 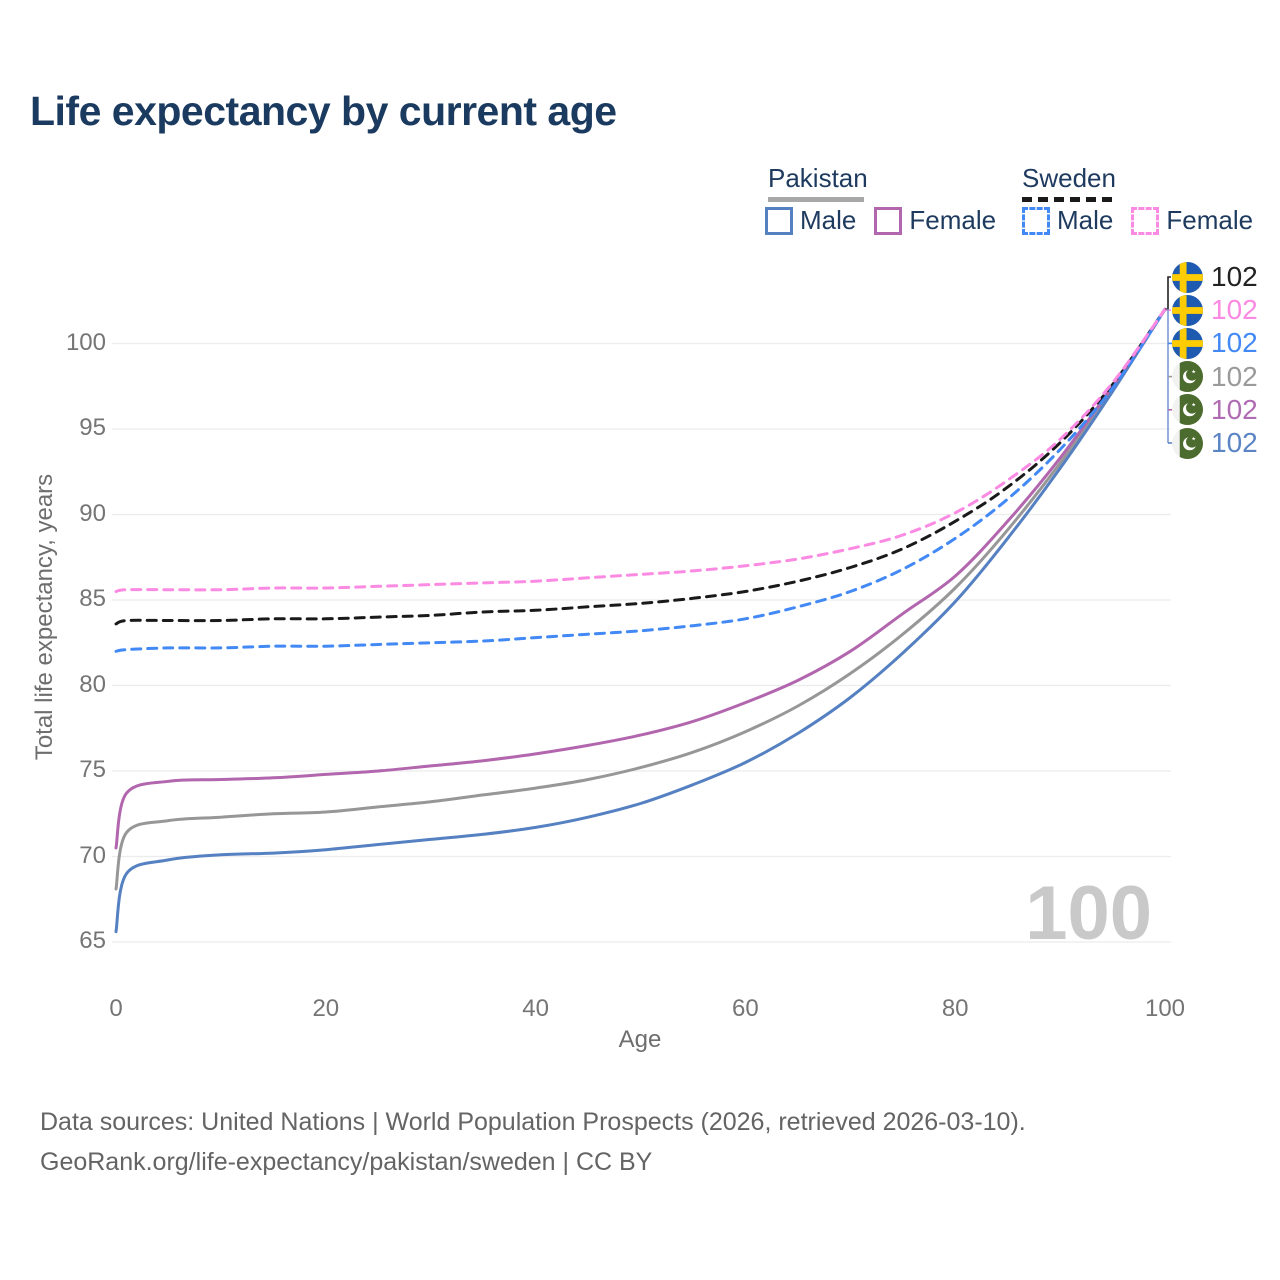 I want to click on end-label-pakistan-female: 102, so click(x=1215, y=410).